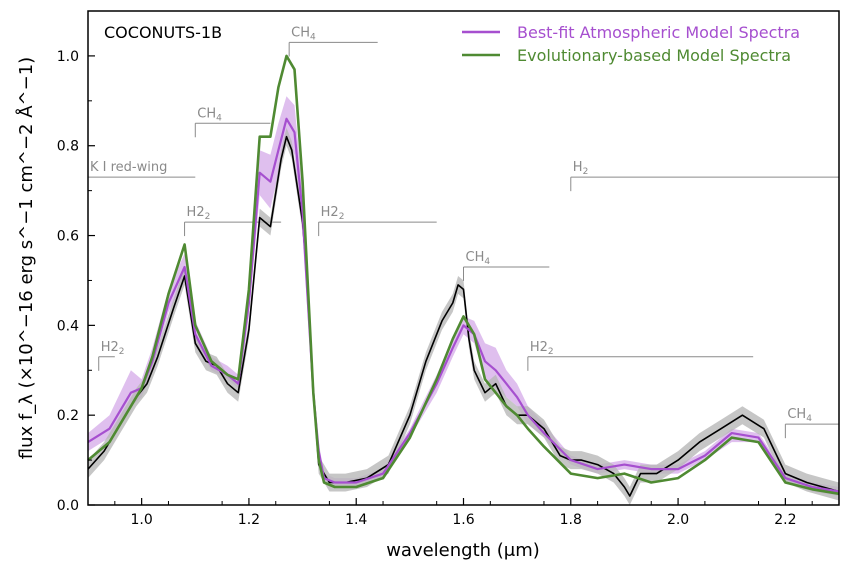 The image size is (864, 576). I want to click on legend-label-evolutionary: Evolutionary-based Model Spectra, so click(654, 55).